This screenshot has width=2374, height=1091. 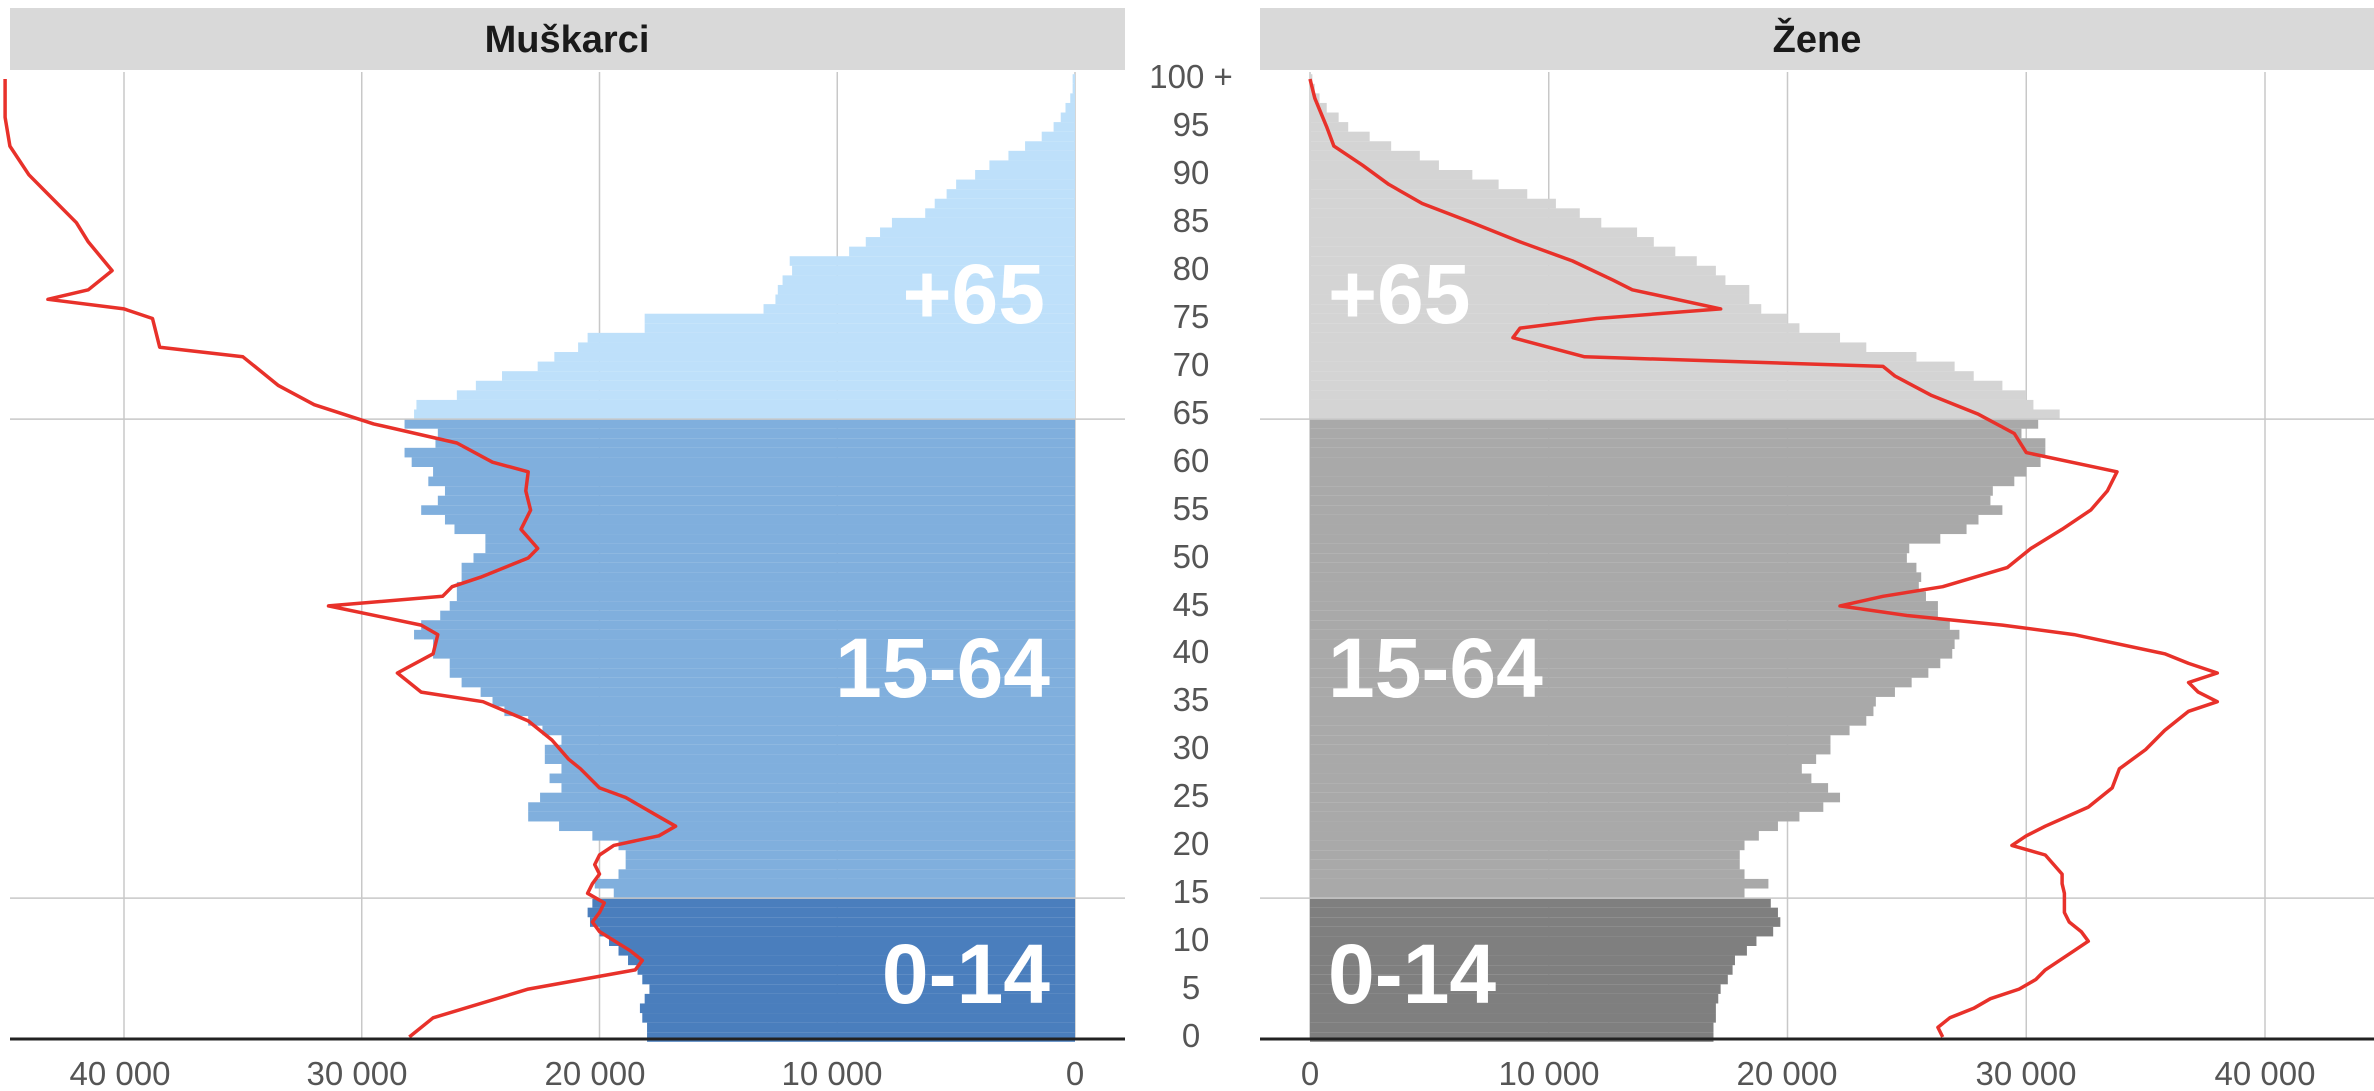 What do you see at coordinates (1817, 39) in the screenshot?
I see `right-panel-title: Žene` at bounding box center [1817, 39].